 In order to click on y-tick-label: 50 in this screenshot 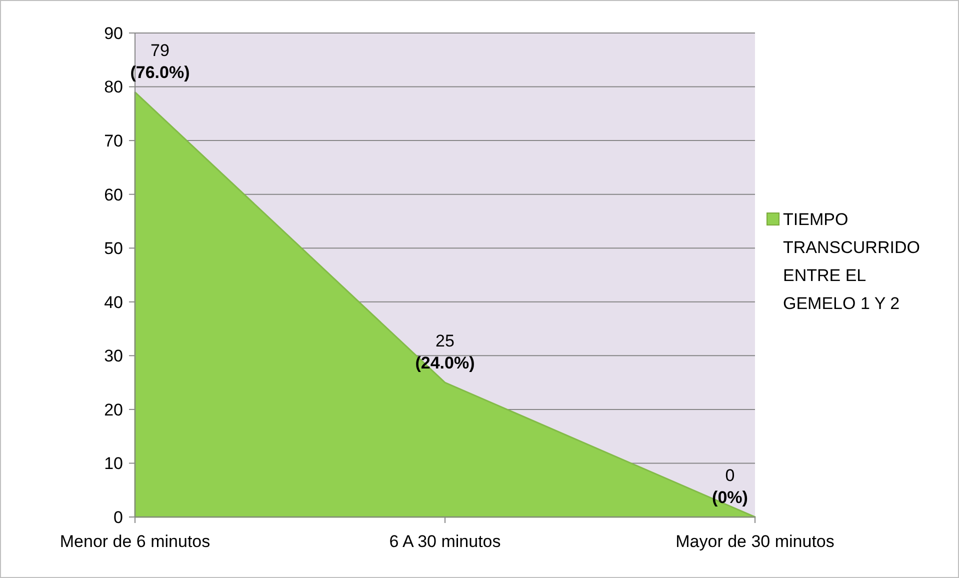, I will do `click(113, 248)`.